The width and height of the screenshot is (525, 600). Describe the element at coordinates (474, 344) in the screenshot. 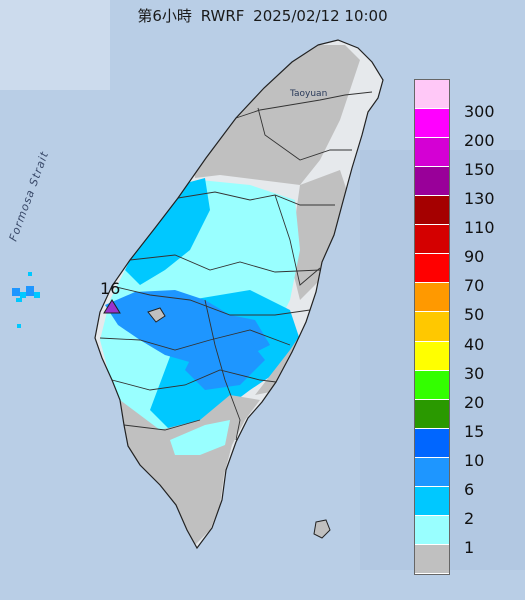

I see `legend-label: 40` at that location.